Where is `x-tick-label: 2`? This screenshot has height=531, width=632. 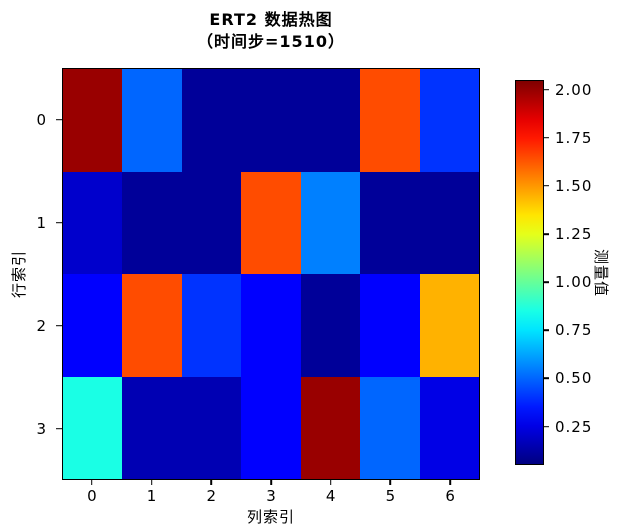 x-tick-label: 2 is located at coordinates (211, 496).